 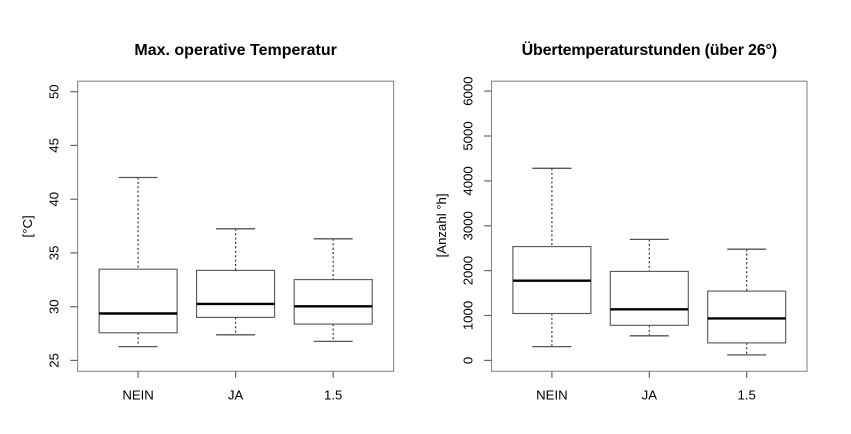 I want to click on svg-text: 6000, so click(x=467, y=90).